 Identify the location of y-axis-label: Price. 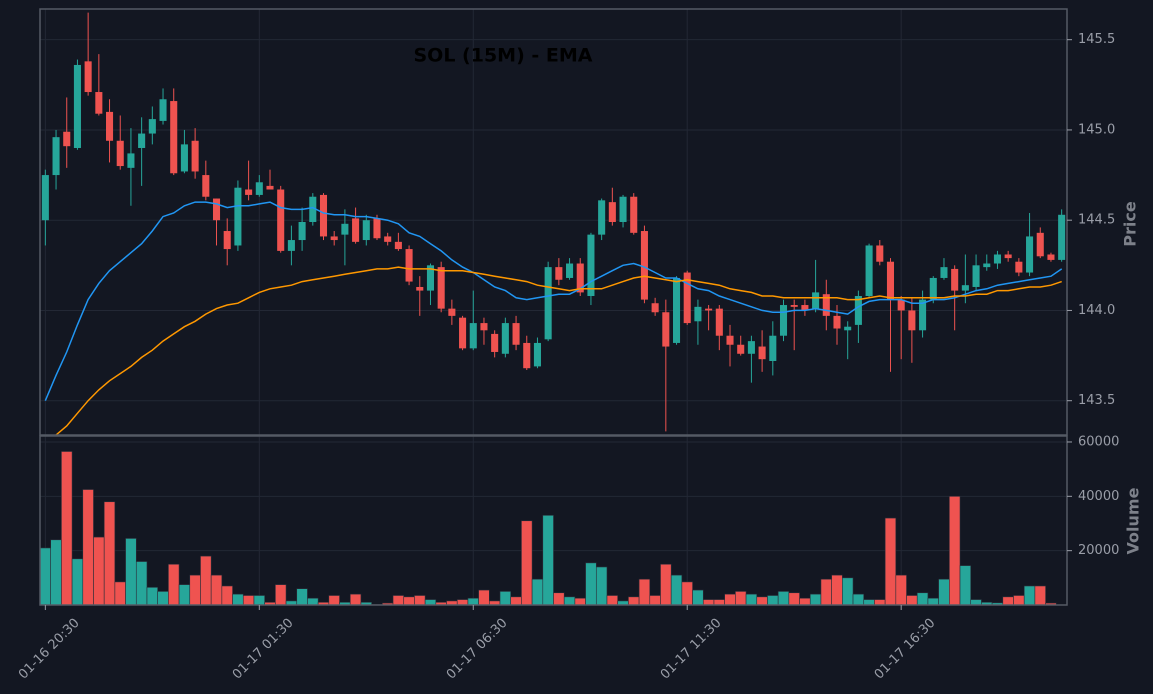
(1130, 224).